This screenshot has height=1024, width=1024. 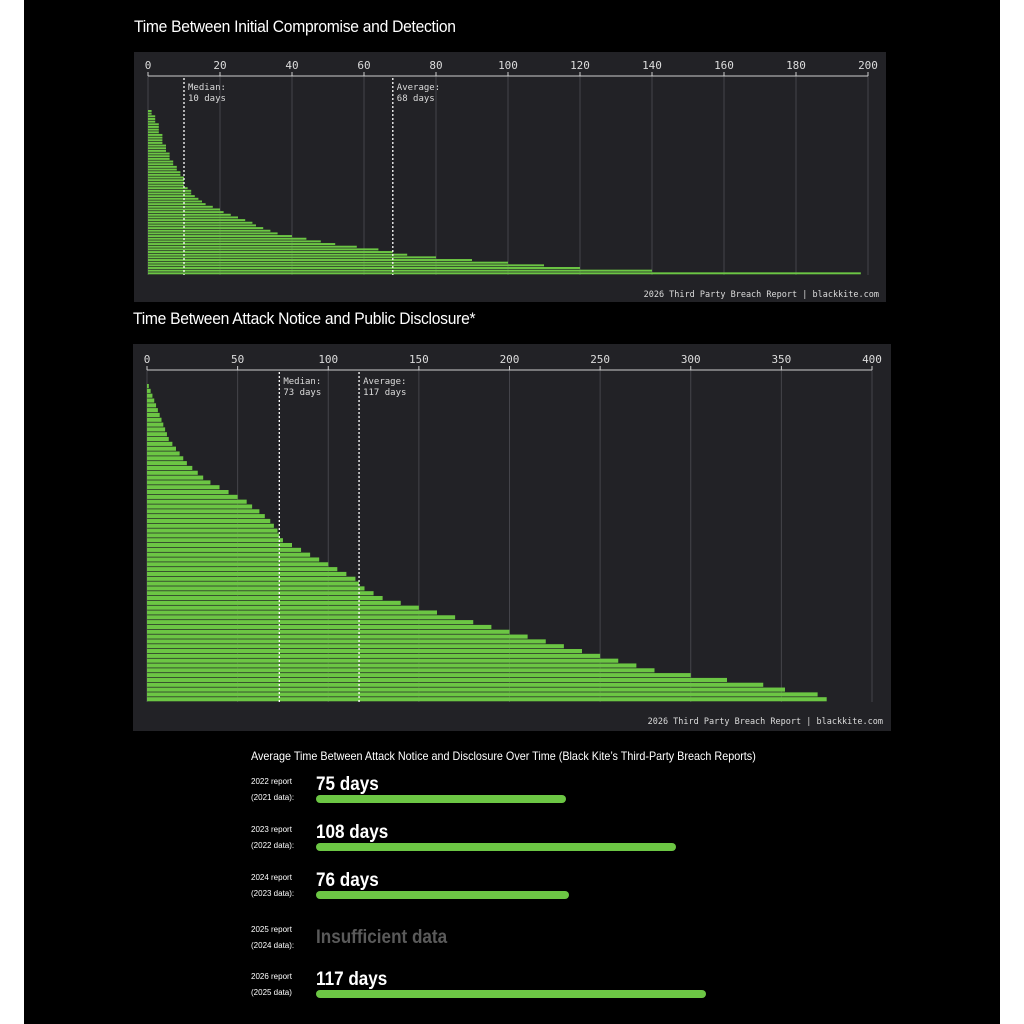 What do you see at coordinates (237, 359) in the screenshot?
I see `tick-label: 50` at bounding box center [237, 359].